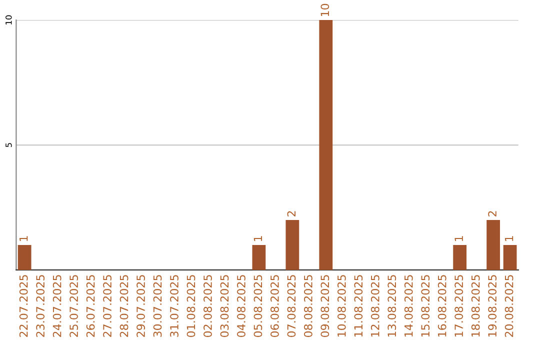 The height and width of the screenshot is (340, 540). Describe the element at coordinates (23, 306) in the screenshot. I see `x-tick-label: 22.07.2025` at that location.